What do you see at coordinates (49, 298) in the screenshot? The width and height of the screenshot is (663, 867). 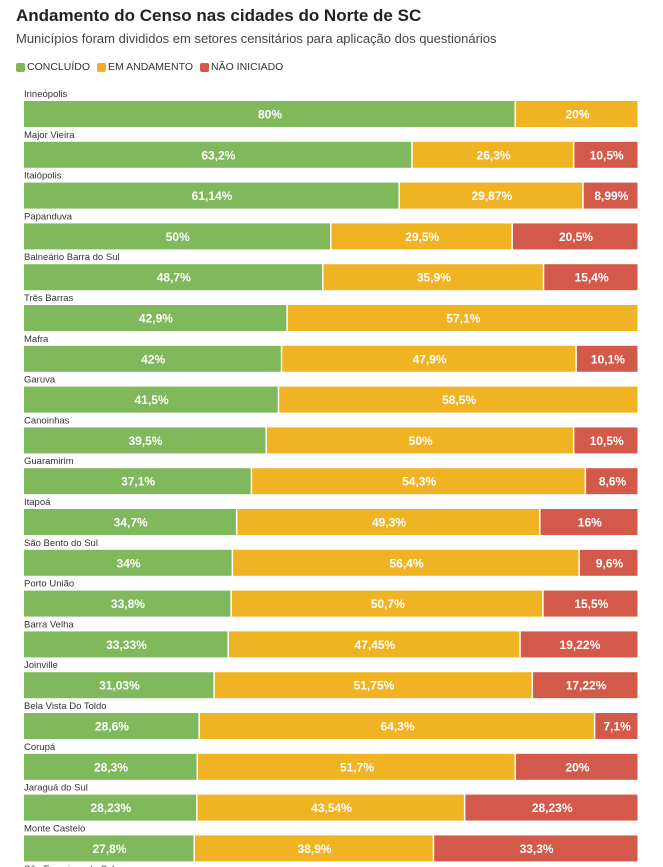 I see `category-label-tres-barras: Três Barras` at bounding box center [49, 298].